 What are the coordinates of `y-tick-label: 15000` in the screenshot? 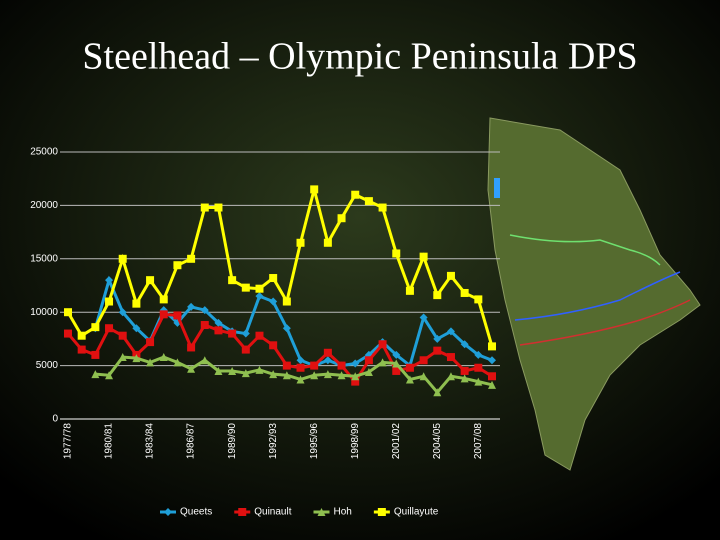 It's located at (44, 258).